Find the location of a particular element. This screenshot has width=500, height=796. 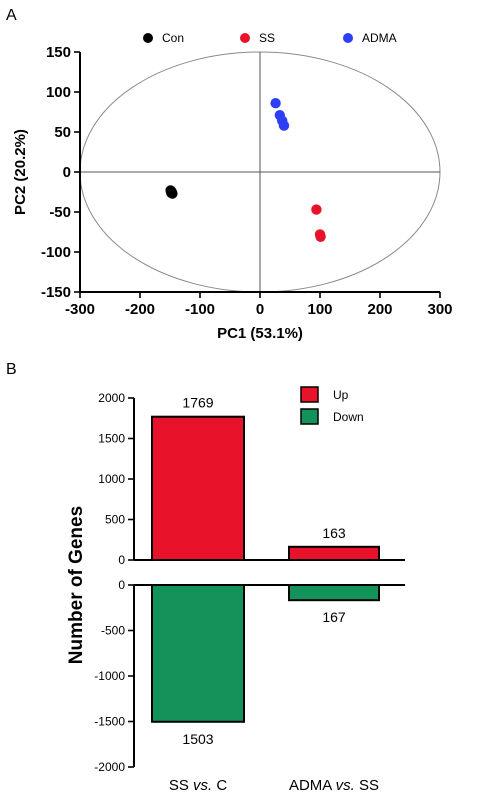

y-tick-label: 100 is located at coordinates (58, 92).